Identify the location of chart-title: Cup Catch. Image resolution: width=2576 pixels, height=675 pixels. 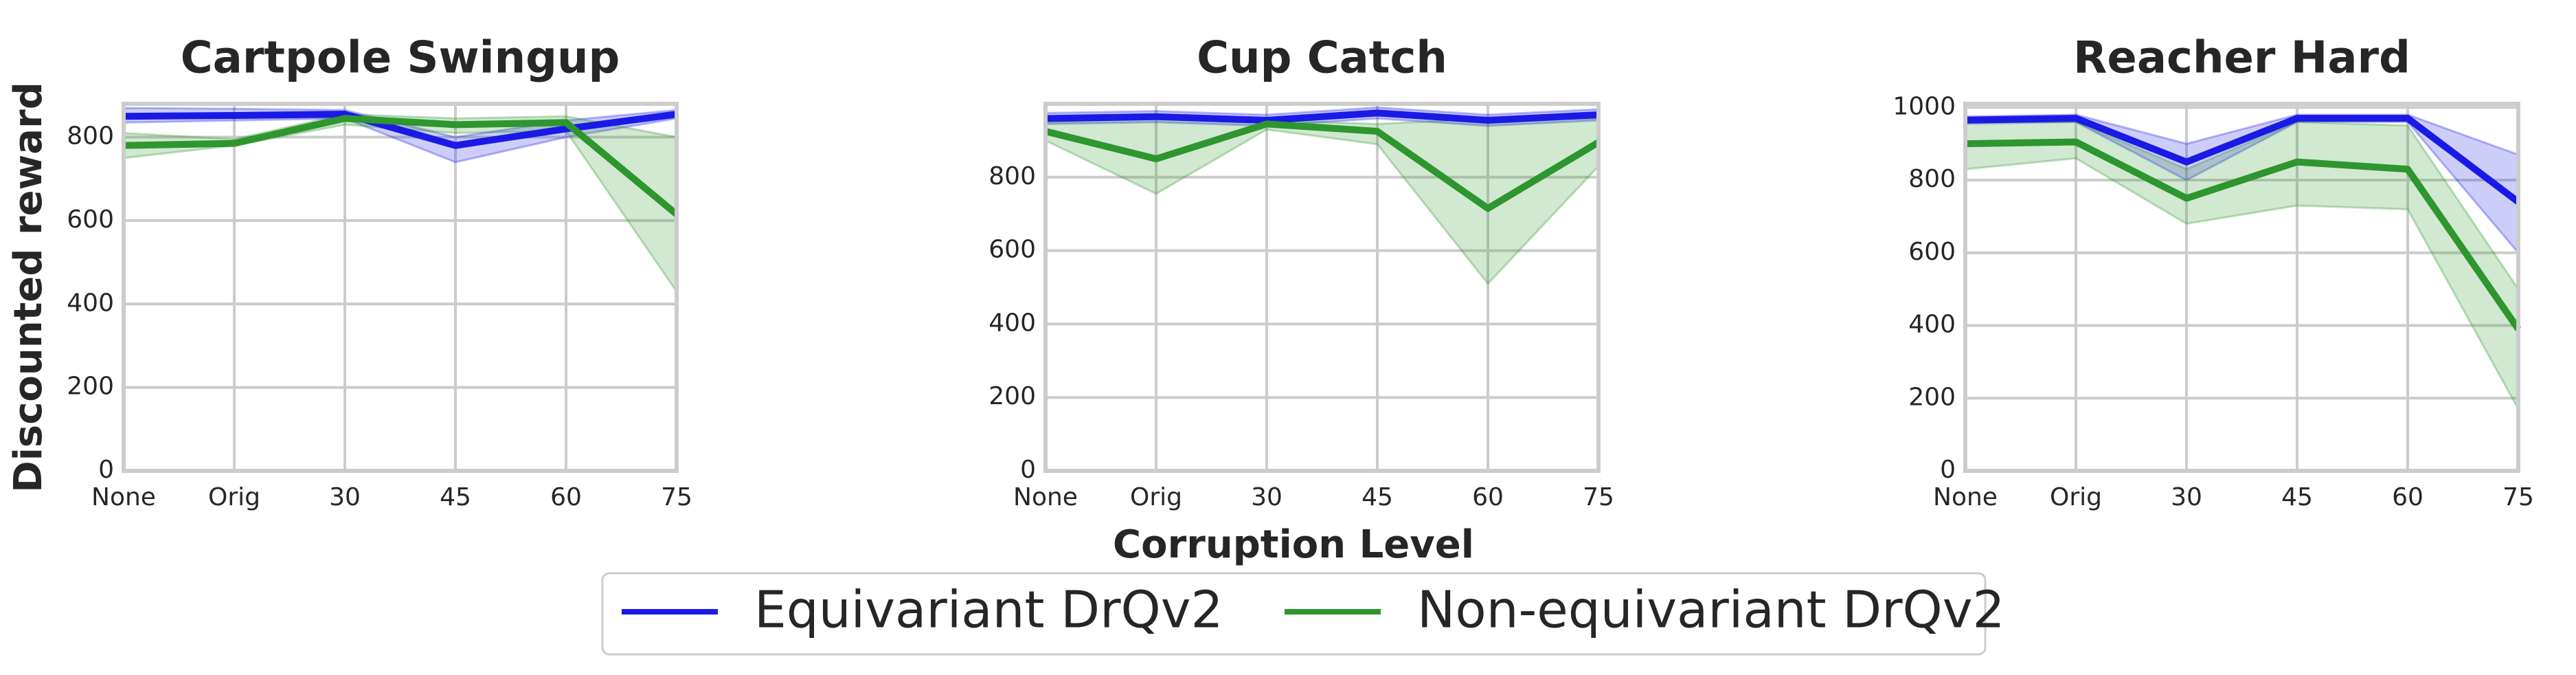
(1322, 58).